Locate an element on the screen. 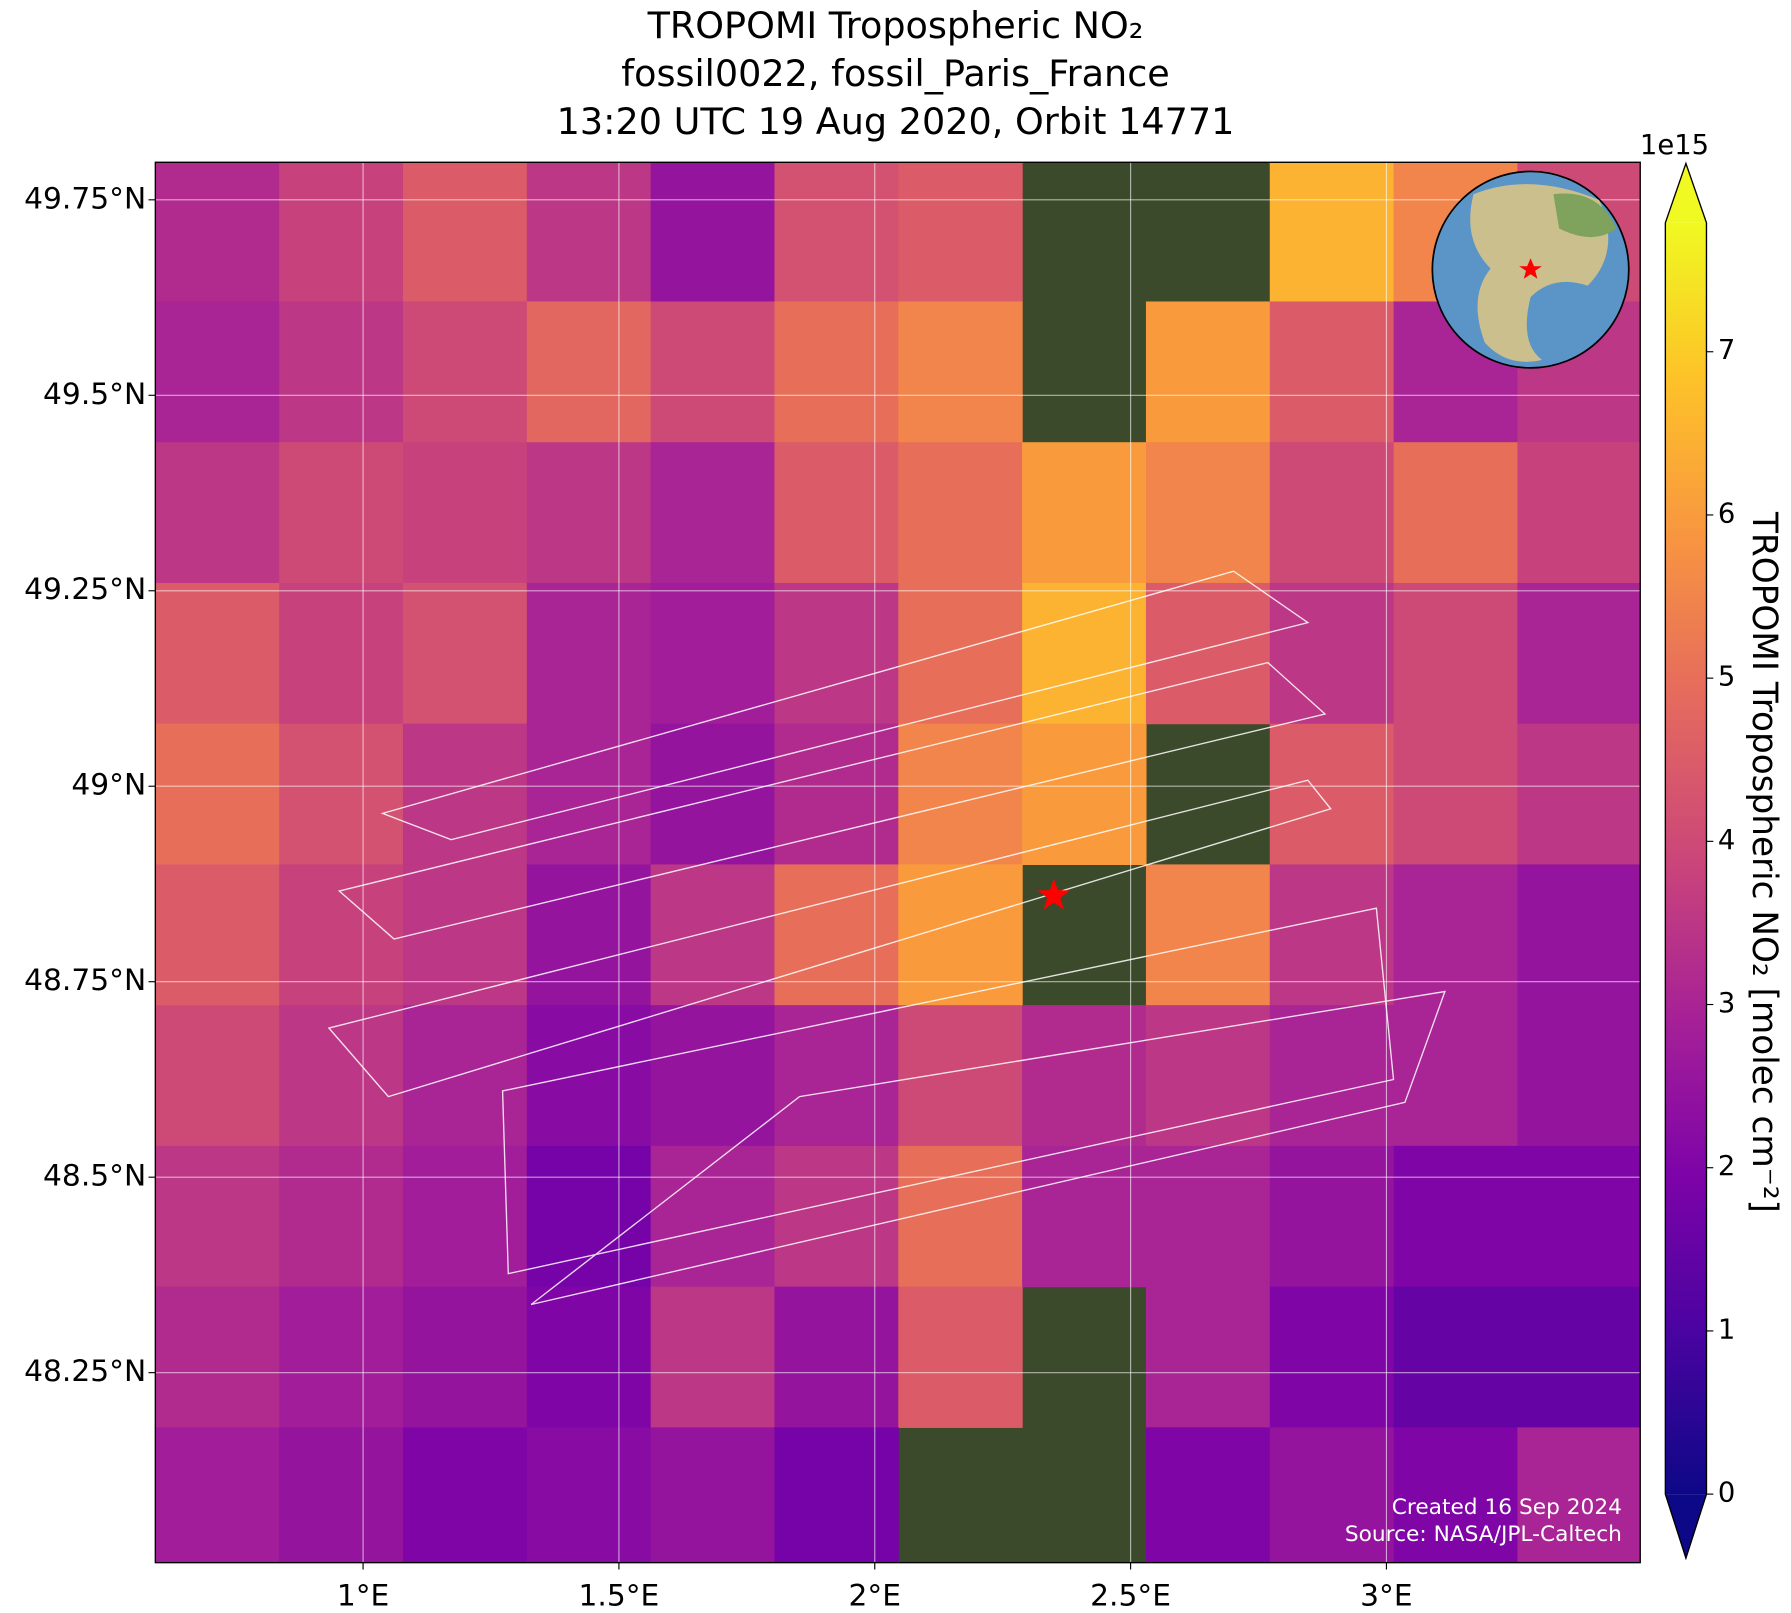 The width and height of the screenshot is (1791, 1613). colorbar-extend is located at coordinates (1686, 1526).